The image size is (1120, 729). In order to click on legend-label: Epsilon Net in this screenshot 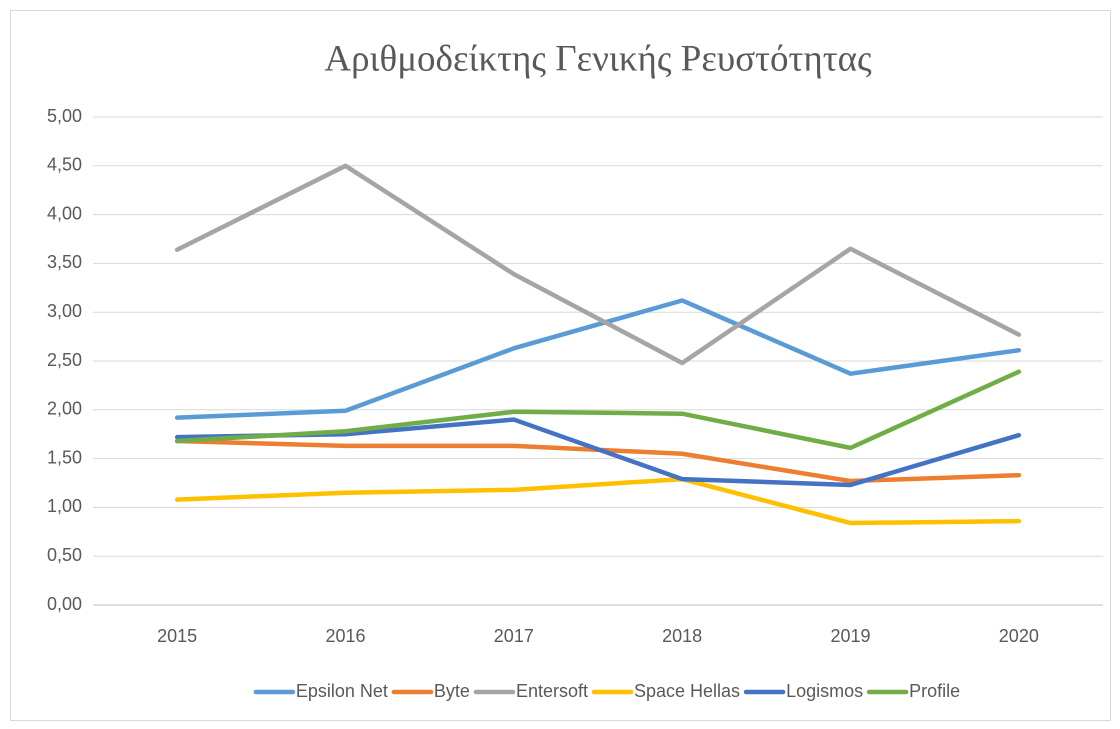, I will do `click(342, 691)`.